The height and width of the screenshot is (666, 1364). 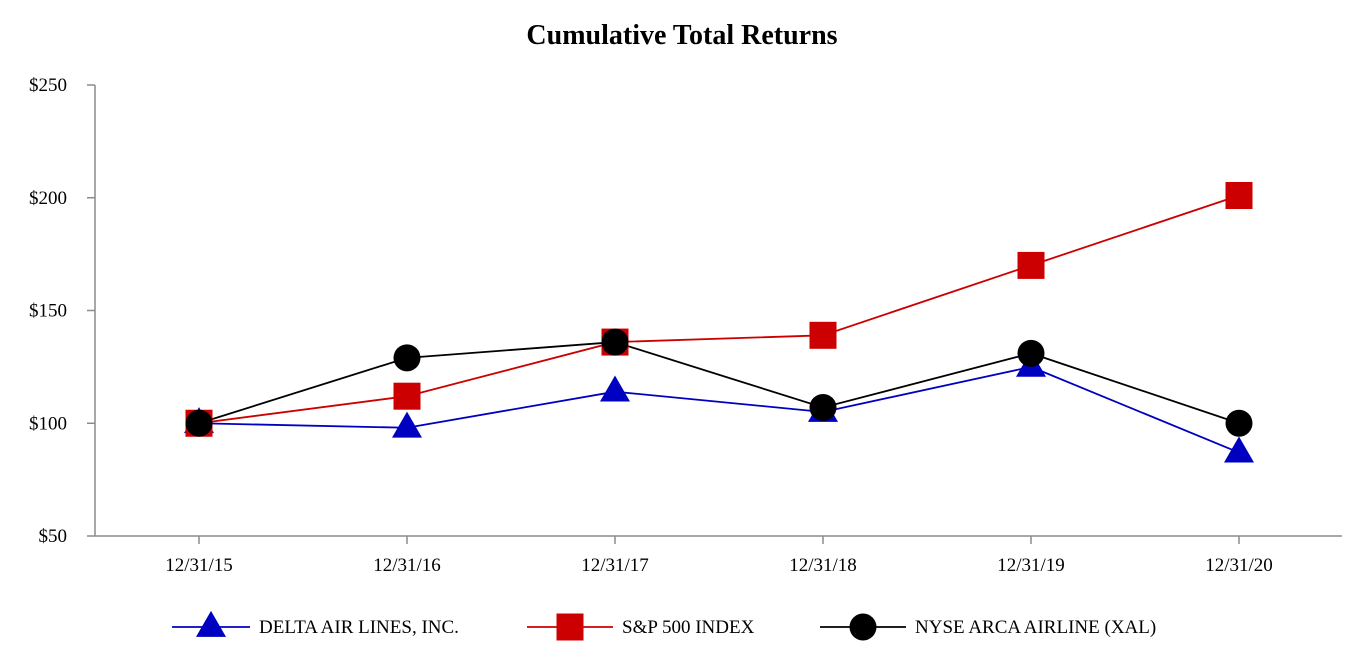 I want to click on chart-title: Cumulative Total Returns, so click(x=681, y=35).